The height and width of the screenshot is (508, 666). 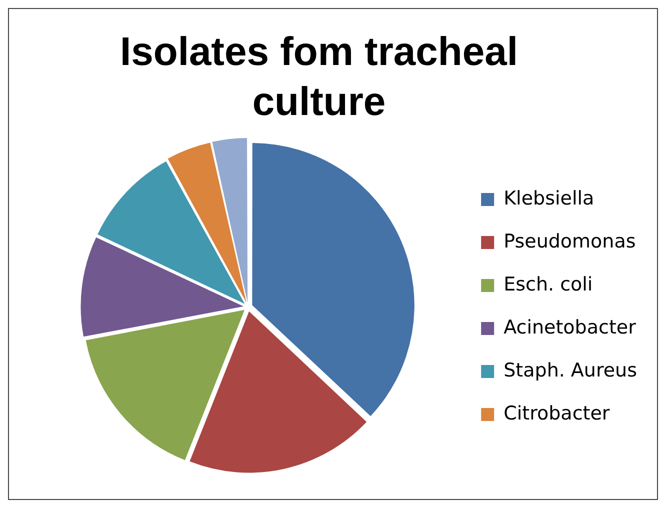 What do you see at coordinates (557, 413) in the screenshot?
I see `legend-label: Citrobacter` at bounding box center [557, 413].